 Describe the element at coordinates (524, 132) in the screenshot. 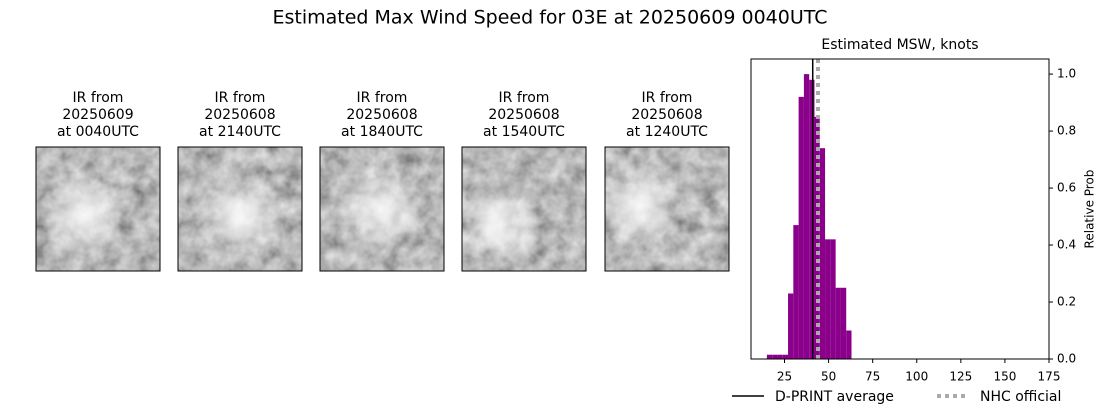

I see `panel-label: at 1540UTC` at that location.